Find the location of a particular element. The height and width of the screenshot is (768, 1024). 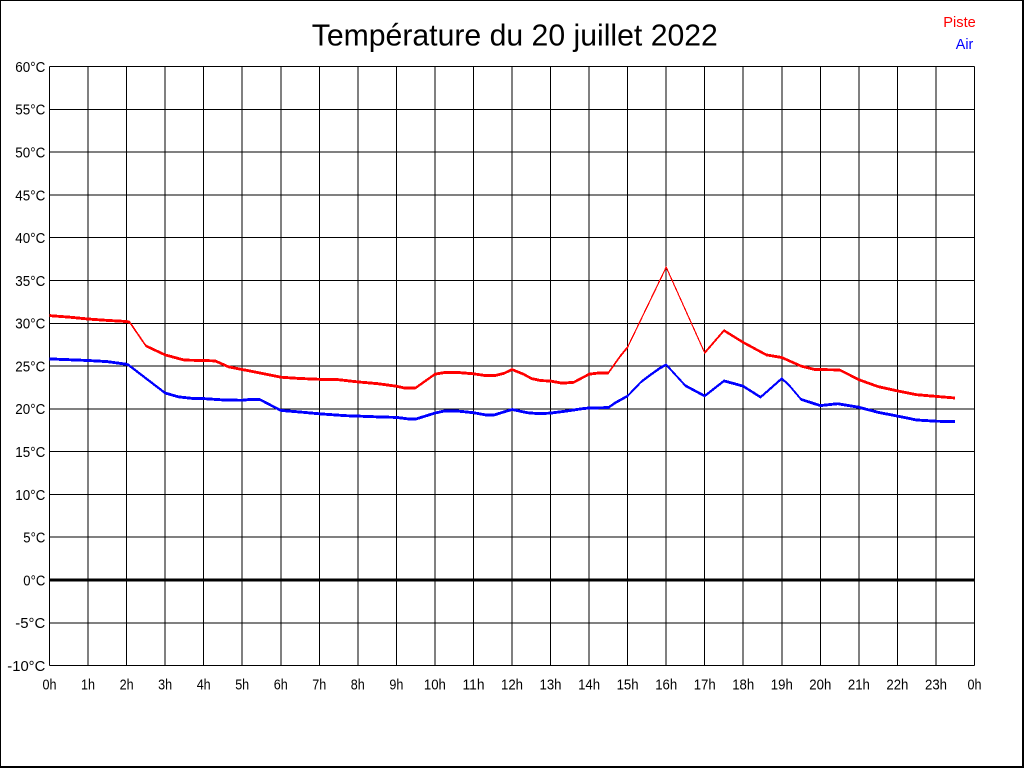

svg-text: 21h is located at coordinates (859, 685).